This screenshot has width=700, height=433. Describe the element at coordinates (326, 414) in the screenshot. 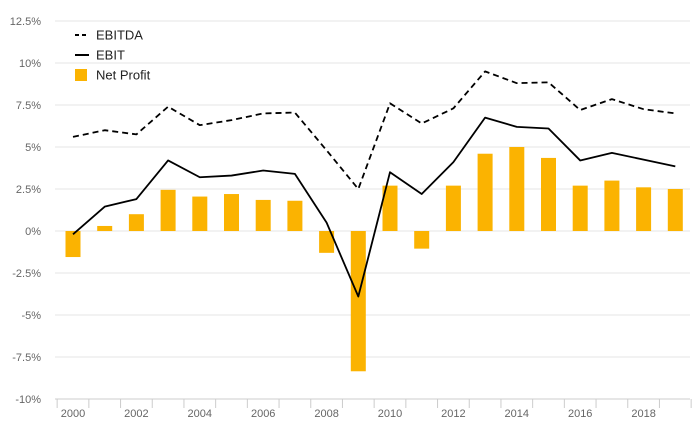

I see `x-tick-label: 2008` at that location.